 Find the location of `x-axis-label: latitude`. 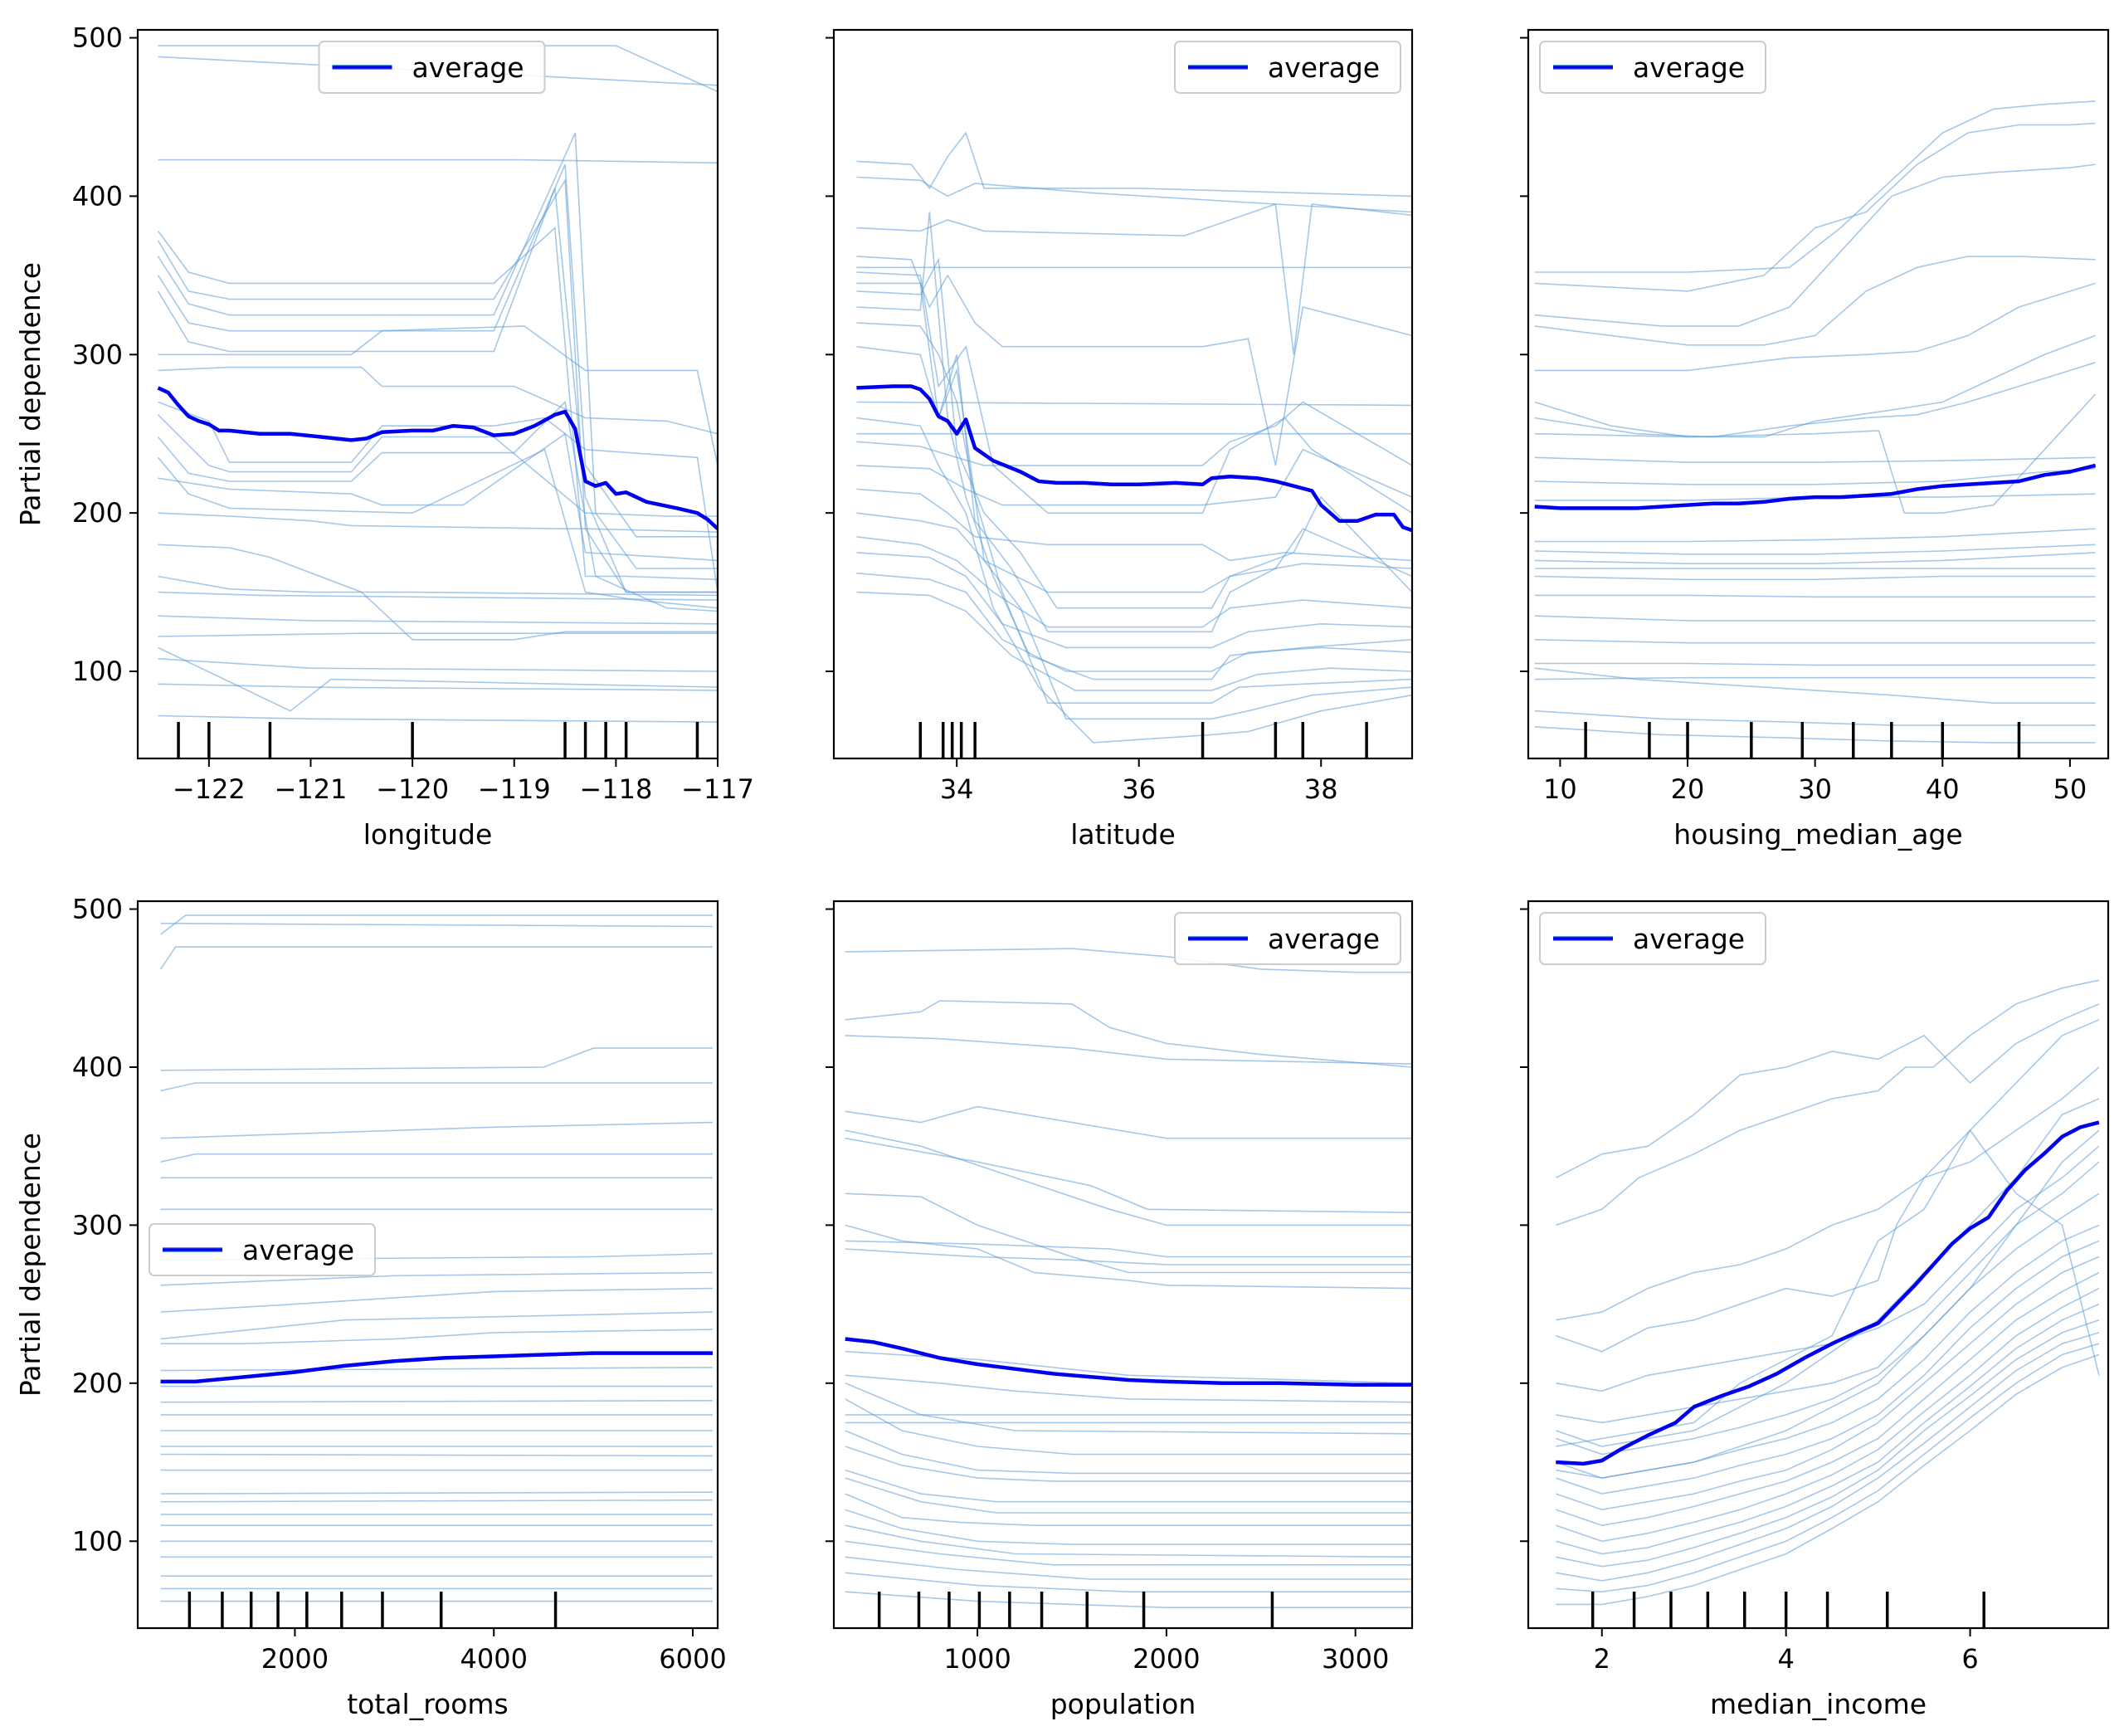

x-axis-label: latitude is located at coordinates (1123, 834).